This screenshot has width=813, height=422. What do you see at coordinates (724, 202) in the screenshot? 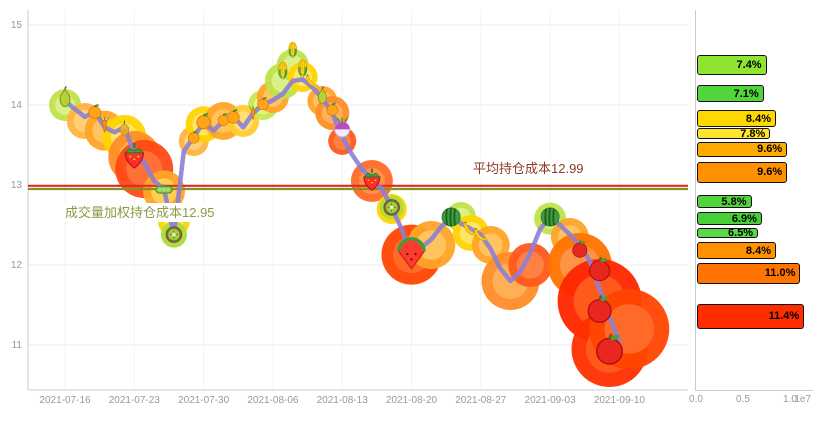
I see `distribution-bar: 5.8%` at bounding box center [724, 202].